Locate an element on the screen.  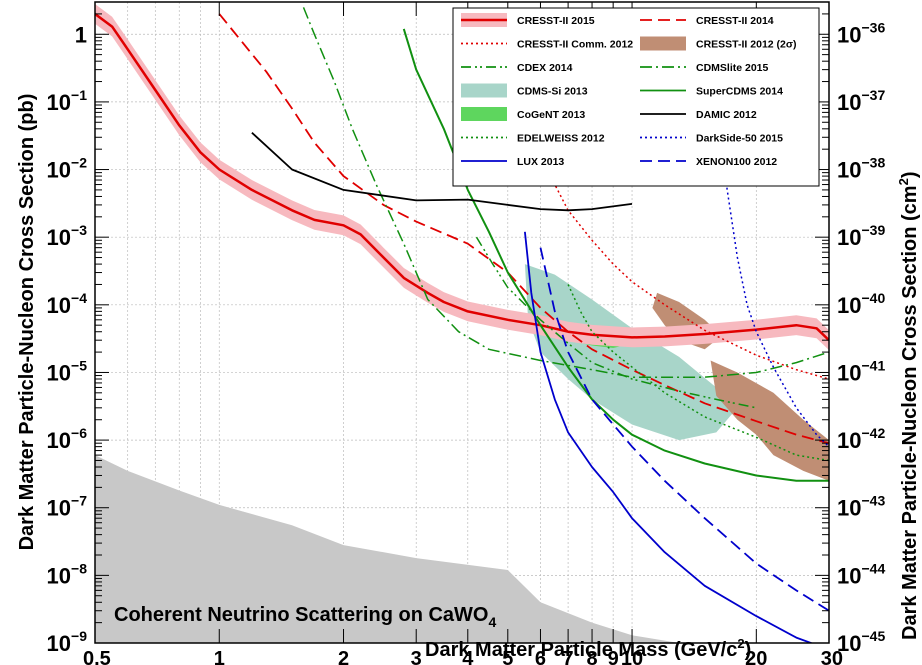
legend-label-lux-2013: LUX 2013 is located at coordinates (540, 162).